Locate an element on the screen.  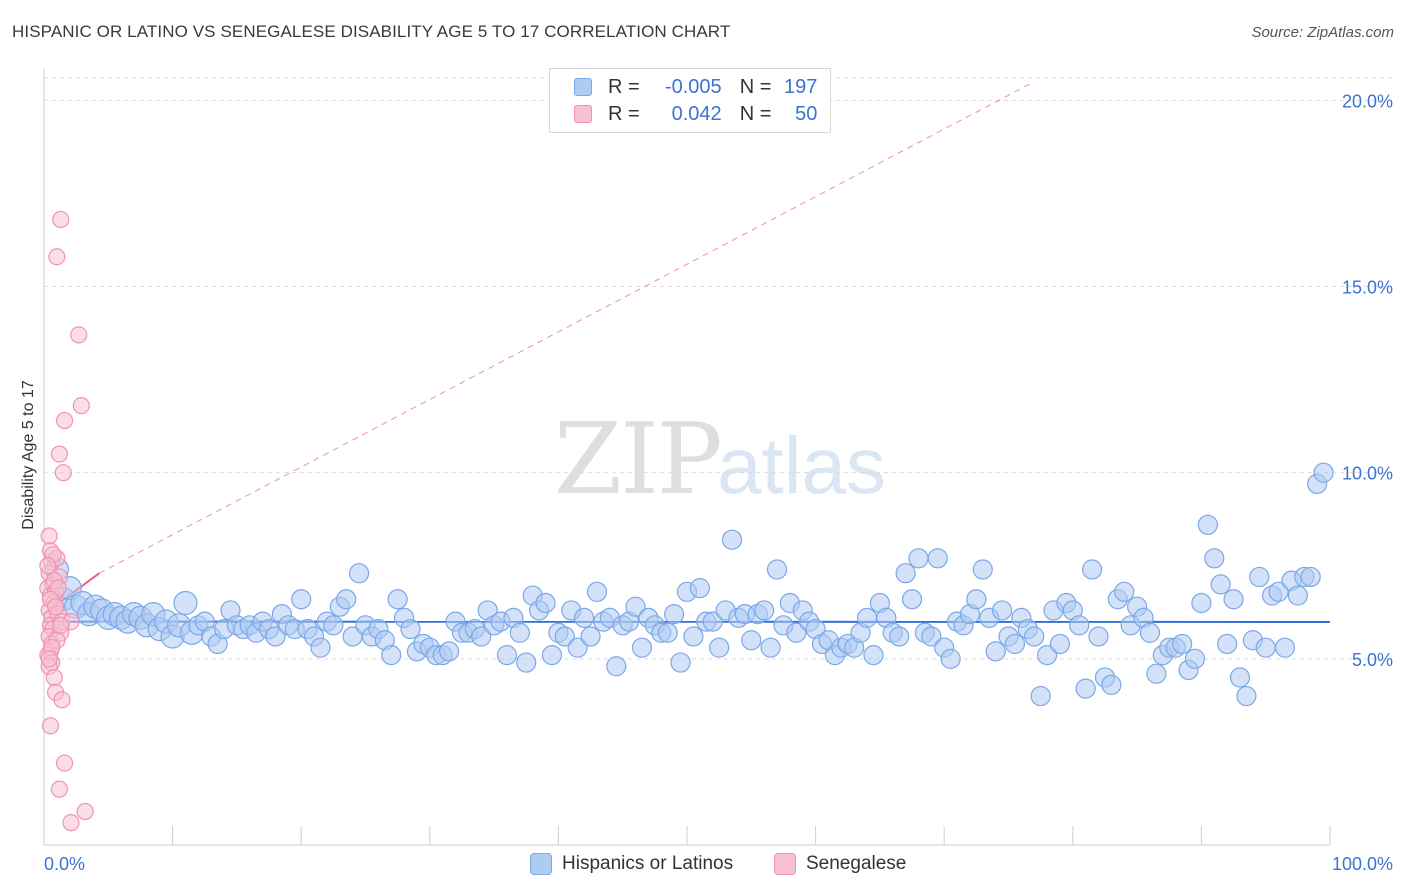
x-tick-label: 0.0% is located at coordinates (64, 864).